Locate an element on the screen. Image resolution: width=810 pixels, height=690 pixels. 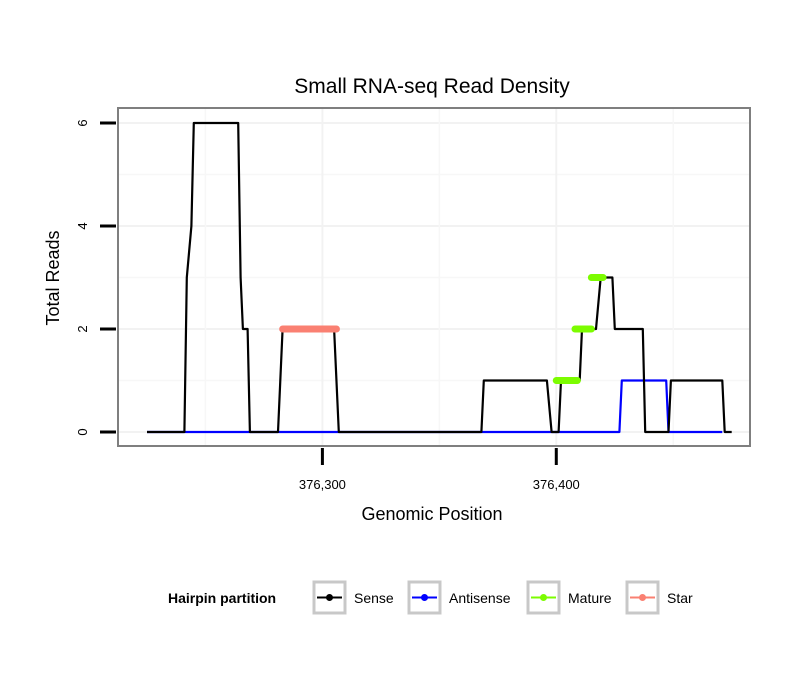
legend-label: Antisense is located at coordinates (480, 598).